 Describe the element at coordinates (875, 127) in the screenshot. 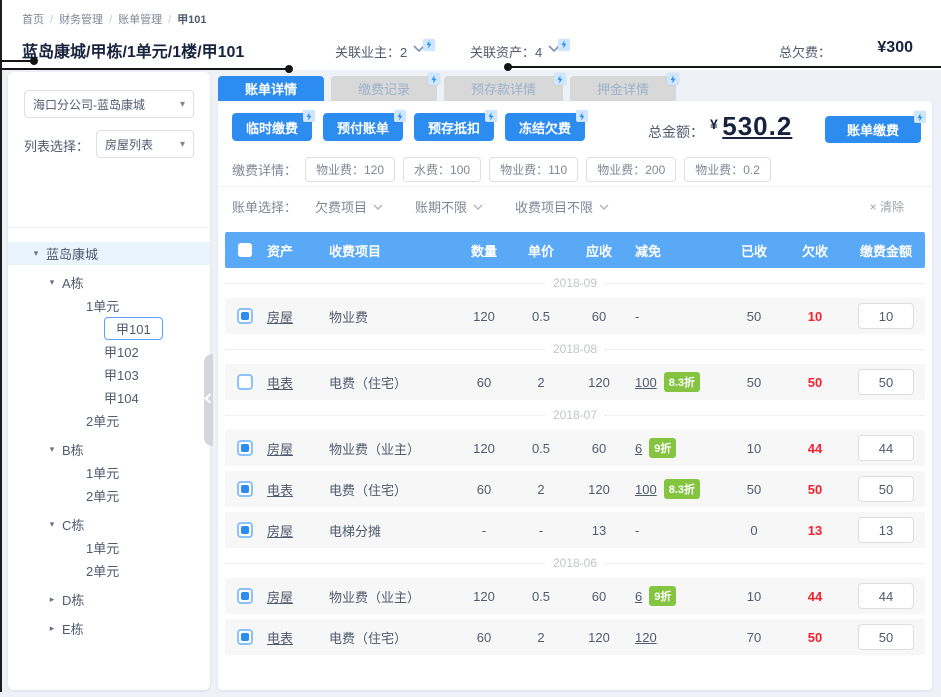

I see `bill-pay-button: 账单缴费` at that location.